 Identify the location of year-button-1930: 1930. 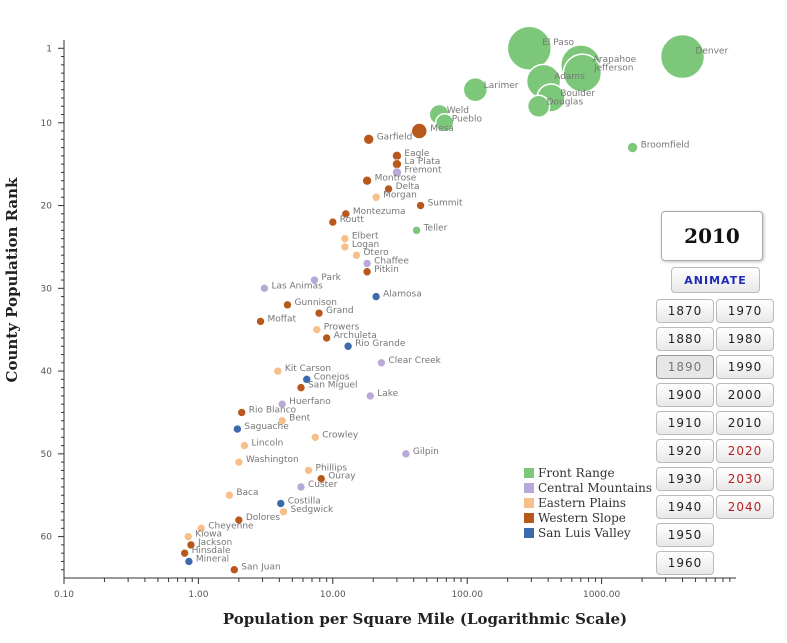
(685, 479).